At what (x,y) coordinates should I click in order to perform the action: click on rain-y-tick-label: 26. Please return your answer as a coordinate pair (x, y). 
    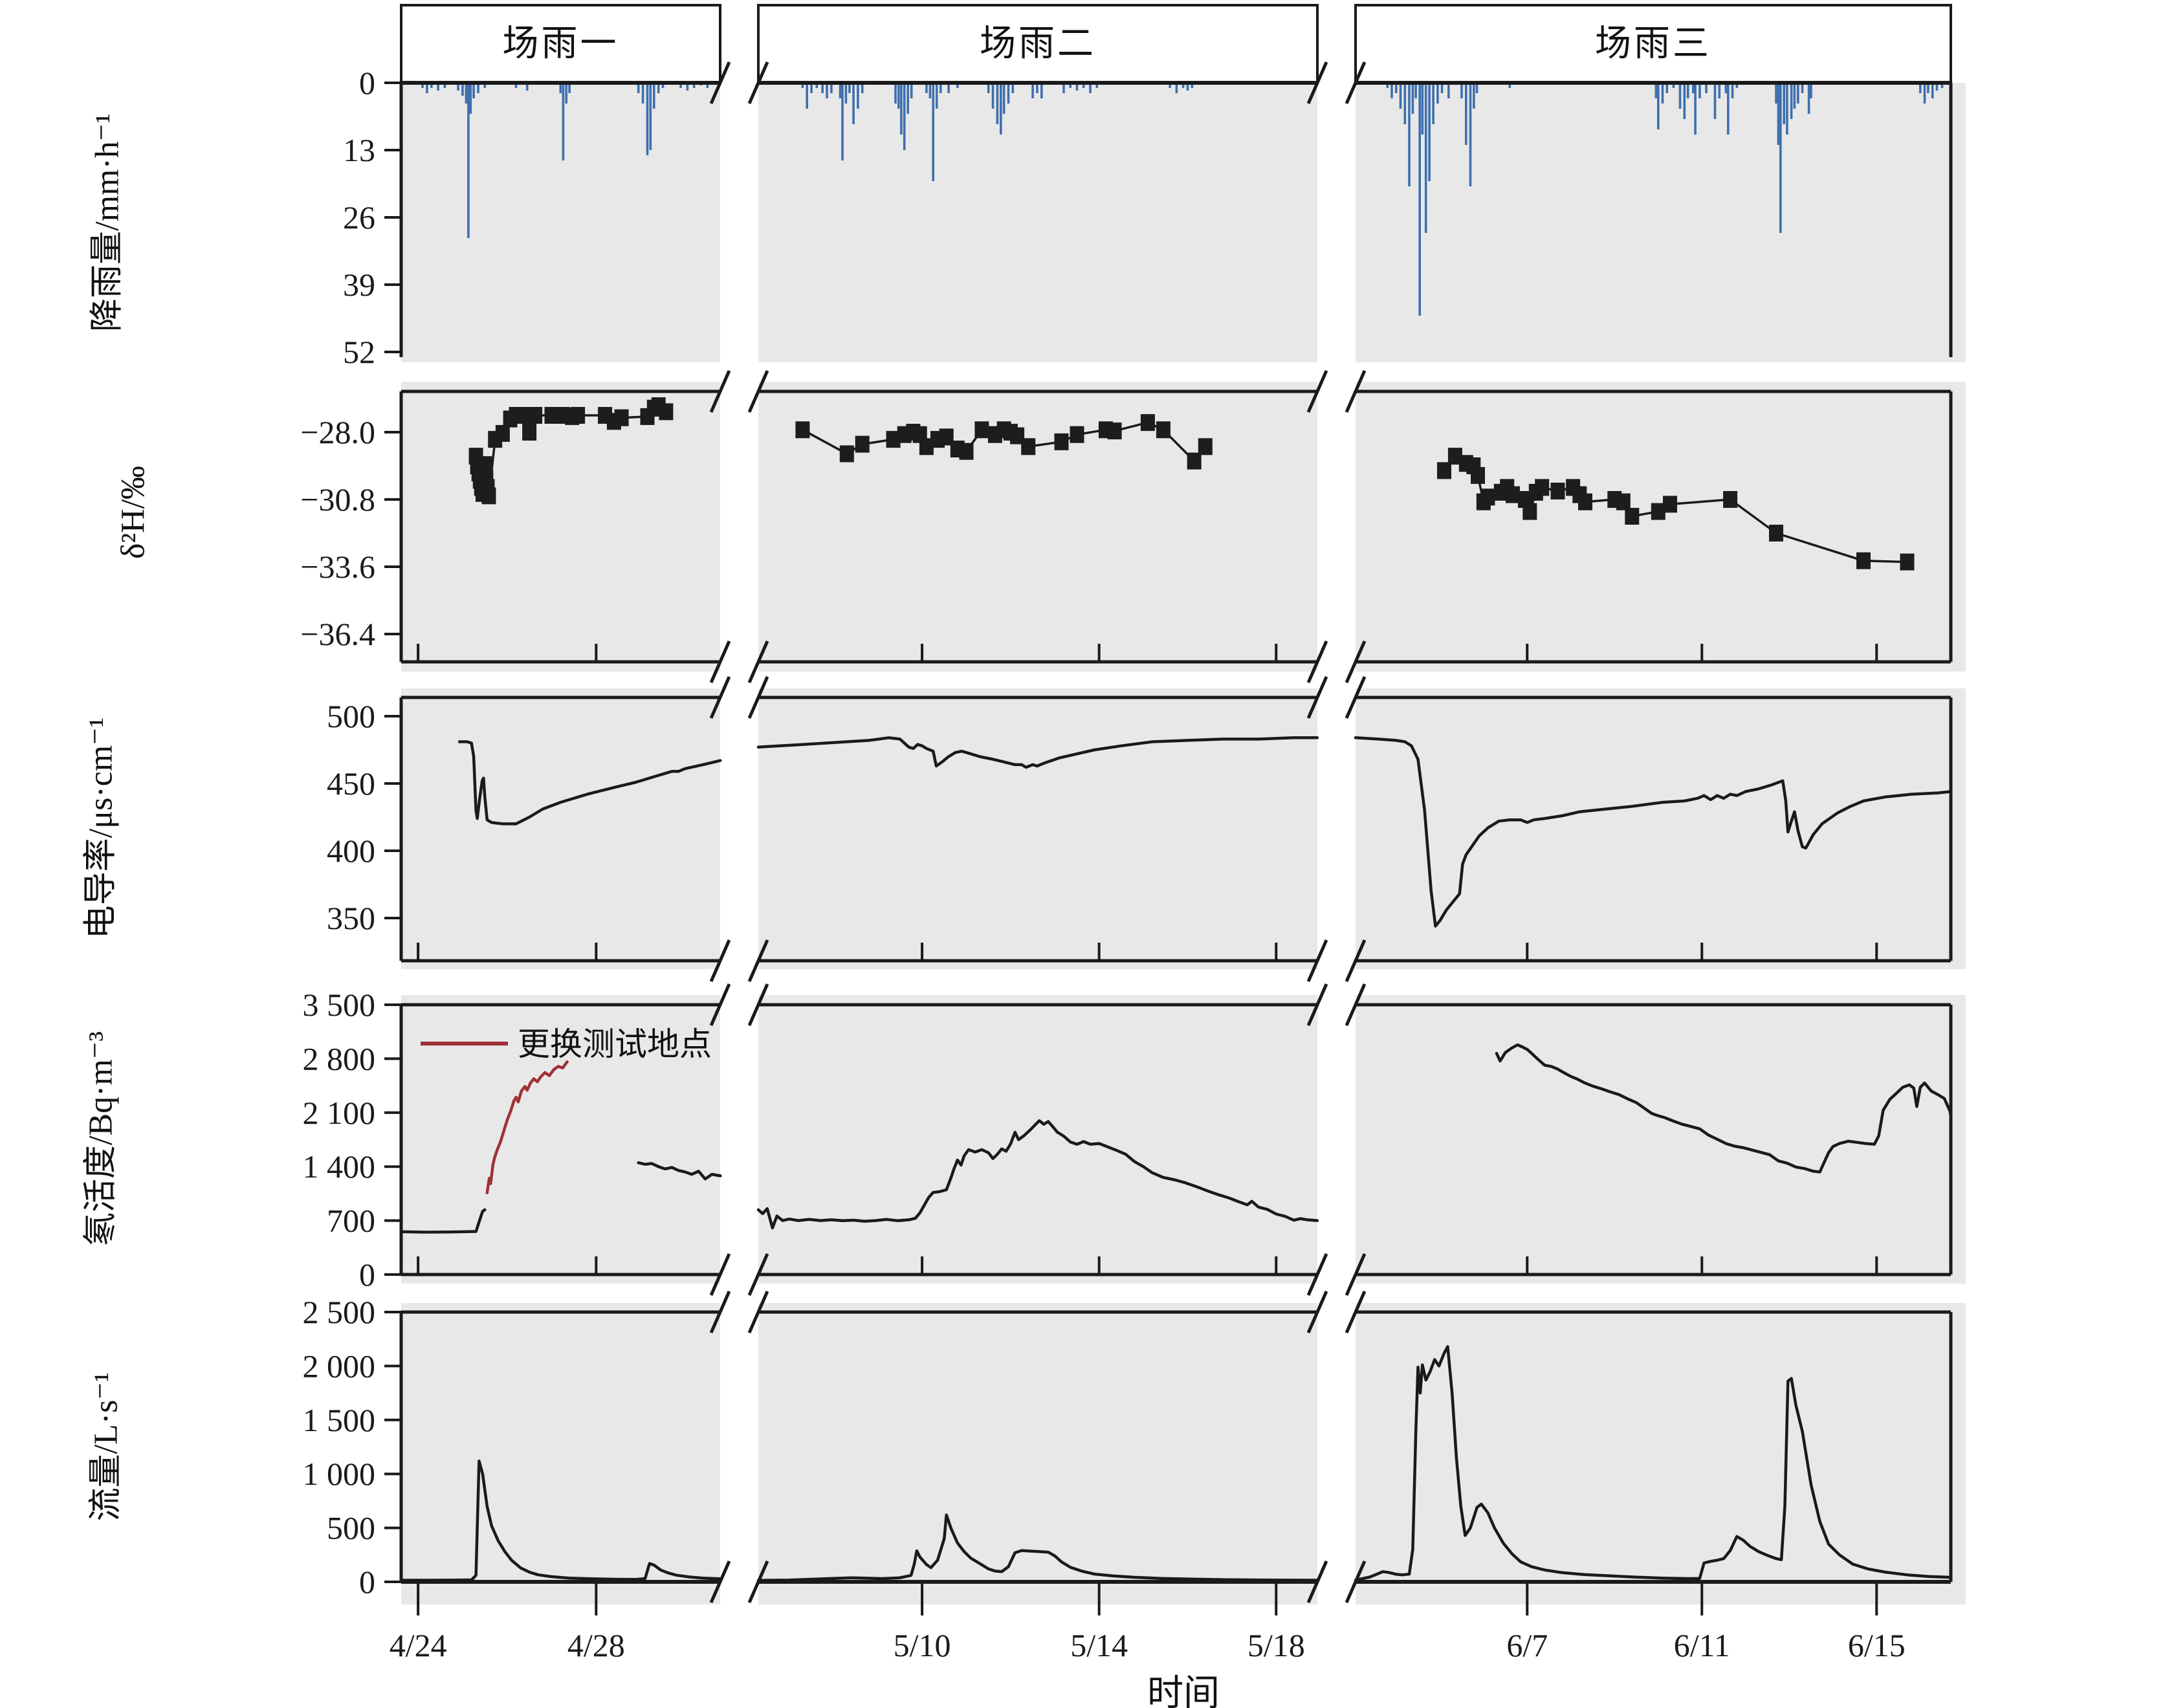
    Looking at the image, I should click on (359, 217).